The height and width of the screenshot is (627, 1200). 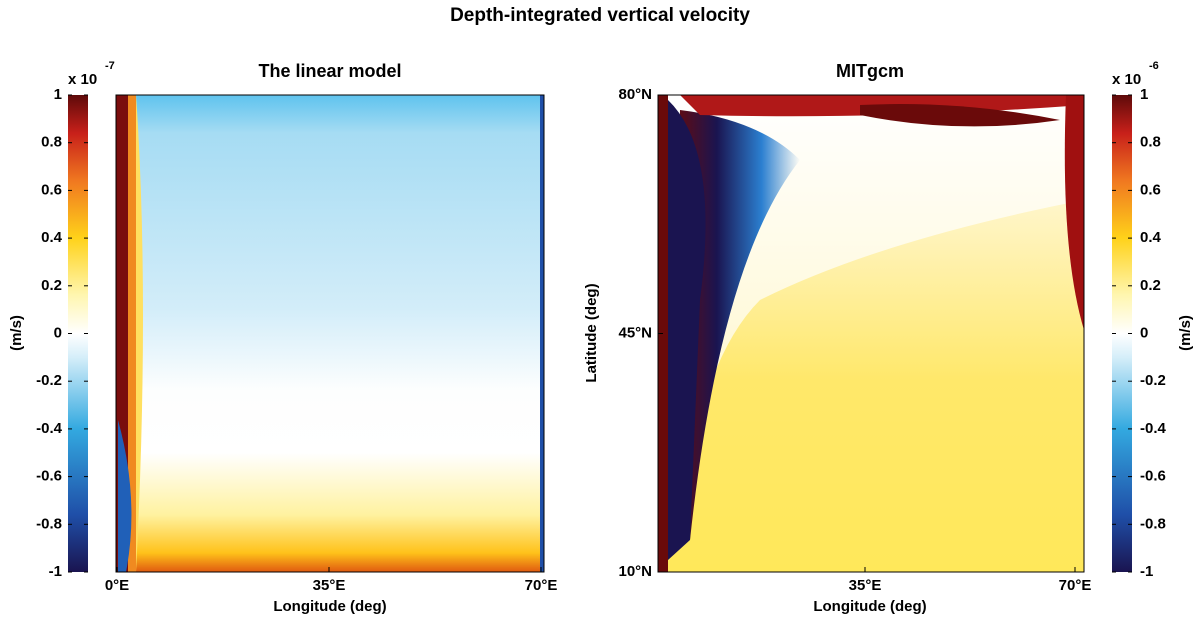 What do you see at coordinates (635, 571) in the screenshot?
I see `y-tick-label: 10°N` at bounding box center [635, 571].